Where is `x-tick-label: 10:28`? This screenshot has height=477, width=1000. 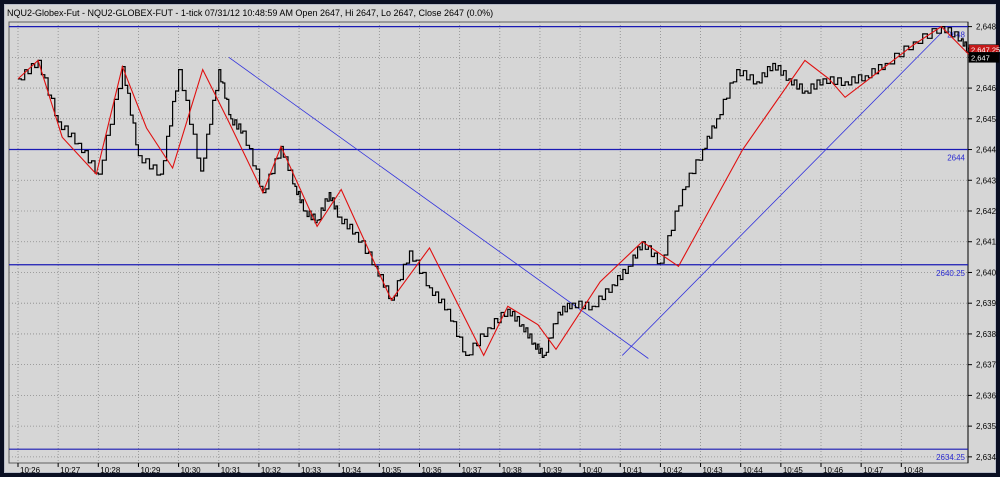
x-tick-label: 10:28 is located at coordinates (110, 470).